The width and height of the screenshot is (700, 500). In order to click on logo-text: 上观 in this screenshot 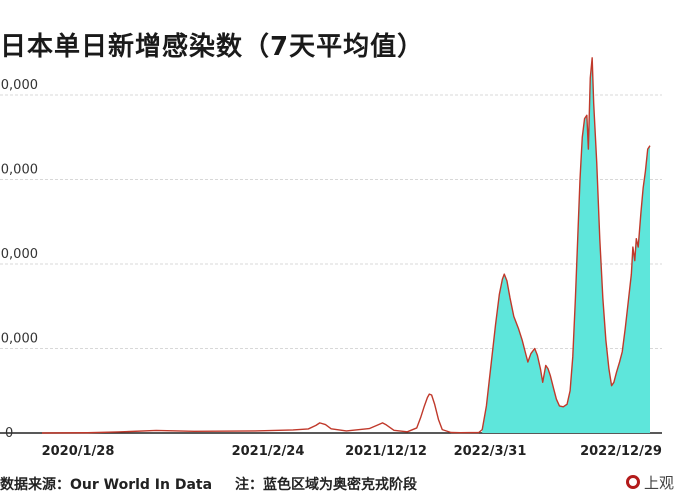, I will do `click(659, 482)`.